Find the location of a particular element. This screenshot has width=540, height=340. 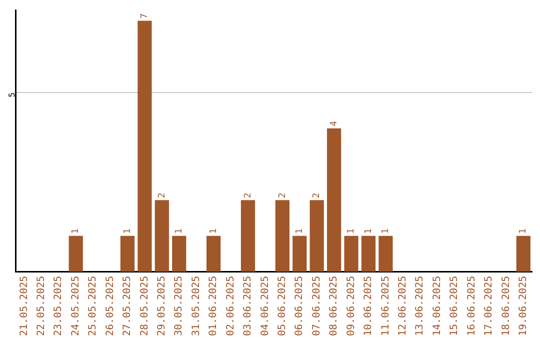

x-tick-label: 04.06.2025 is located at coordinates (265, 306).